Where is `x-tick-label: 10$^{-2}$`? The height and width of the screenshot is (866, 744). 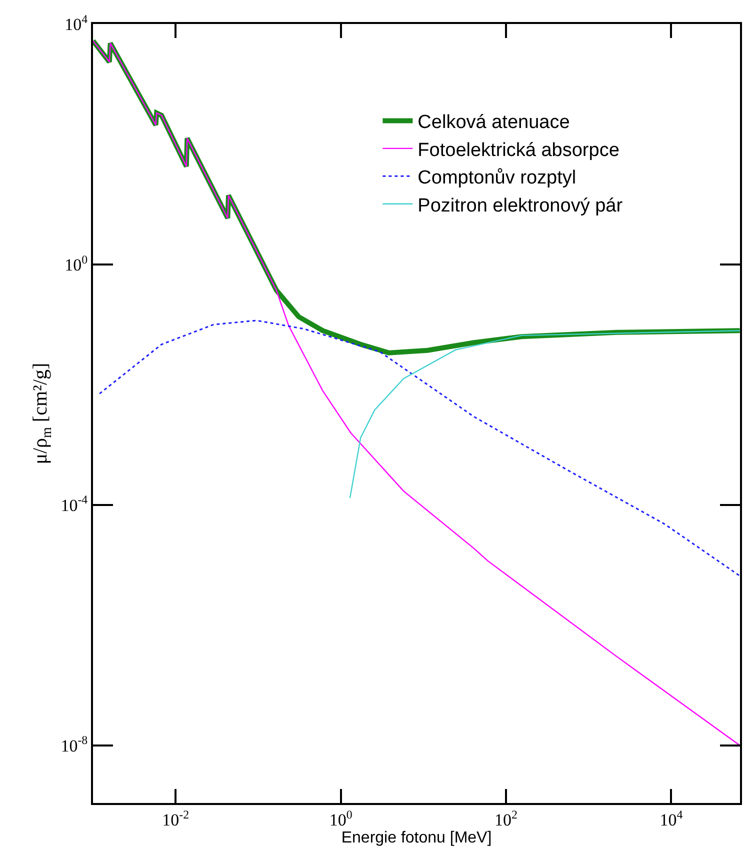
x-tick-label: 10$^{-2}$ is located at coordinates (176, 818).